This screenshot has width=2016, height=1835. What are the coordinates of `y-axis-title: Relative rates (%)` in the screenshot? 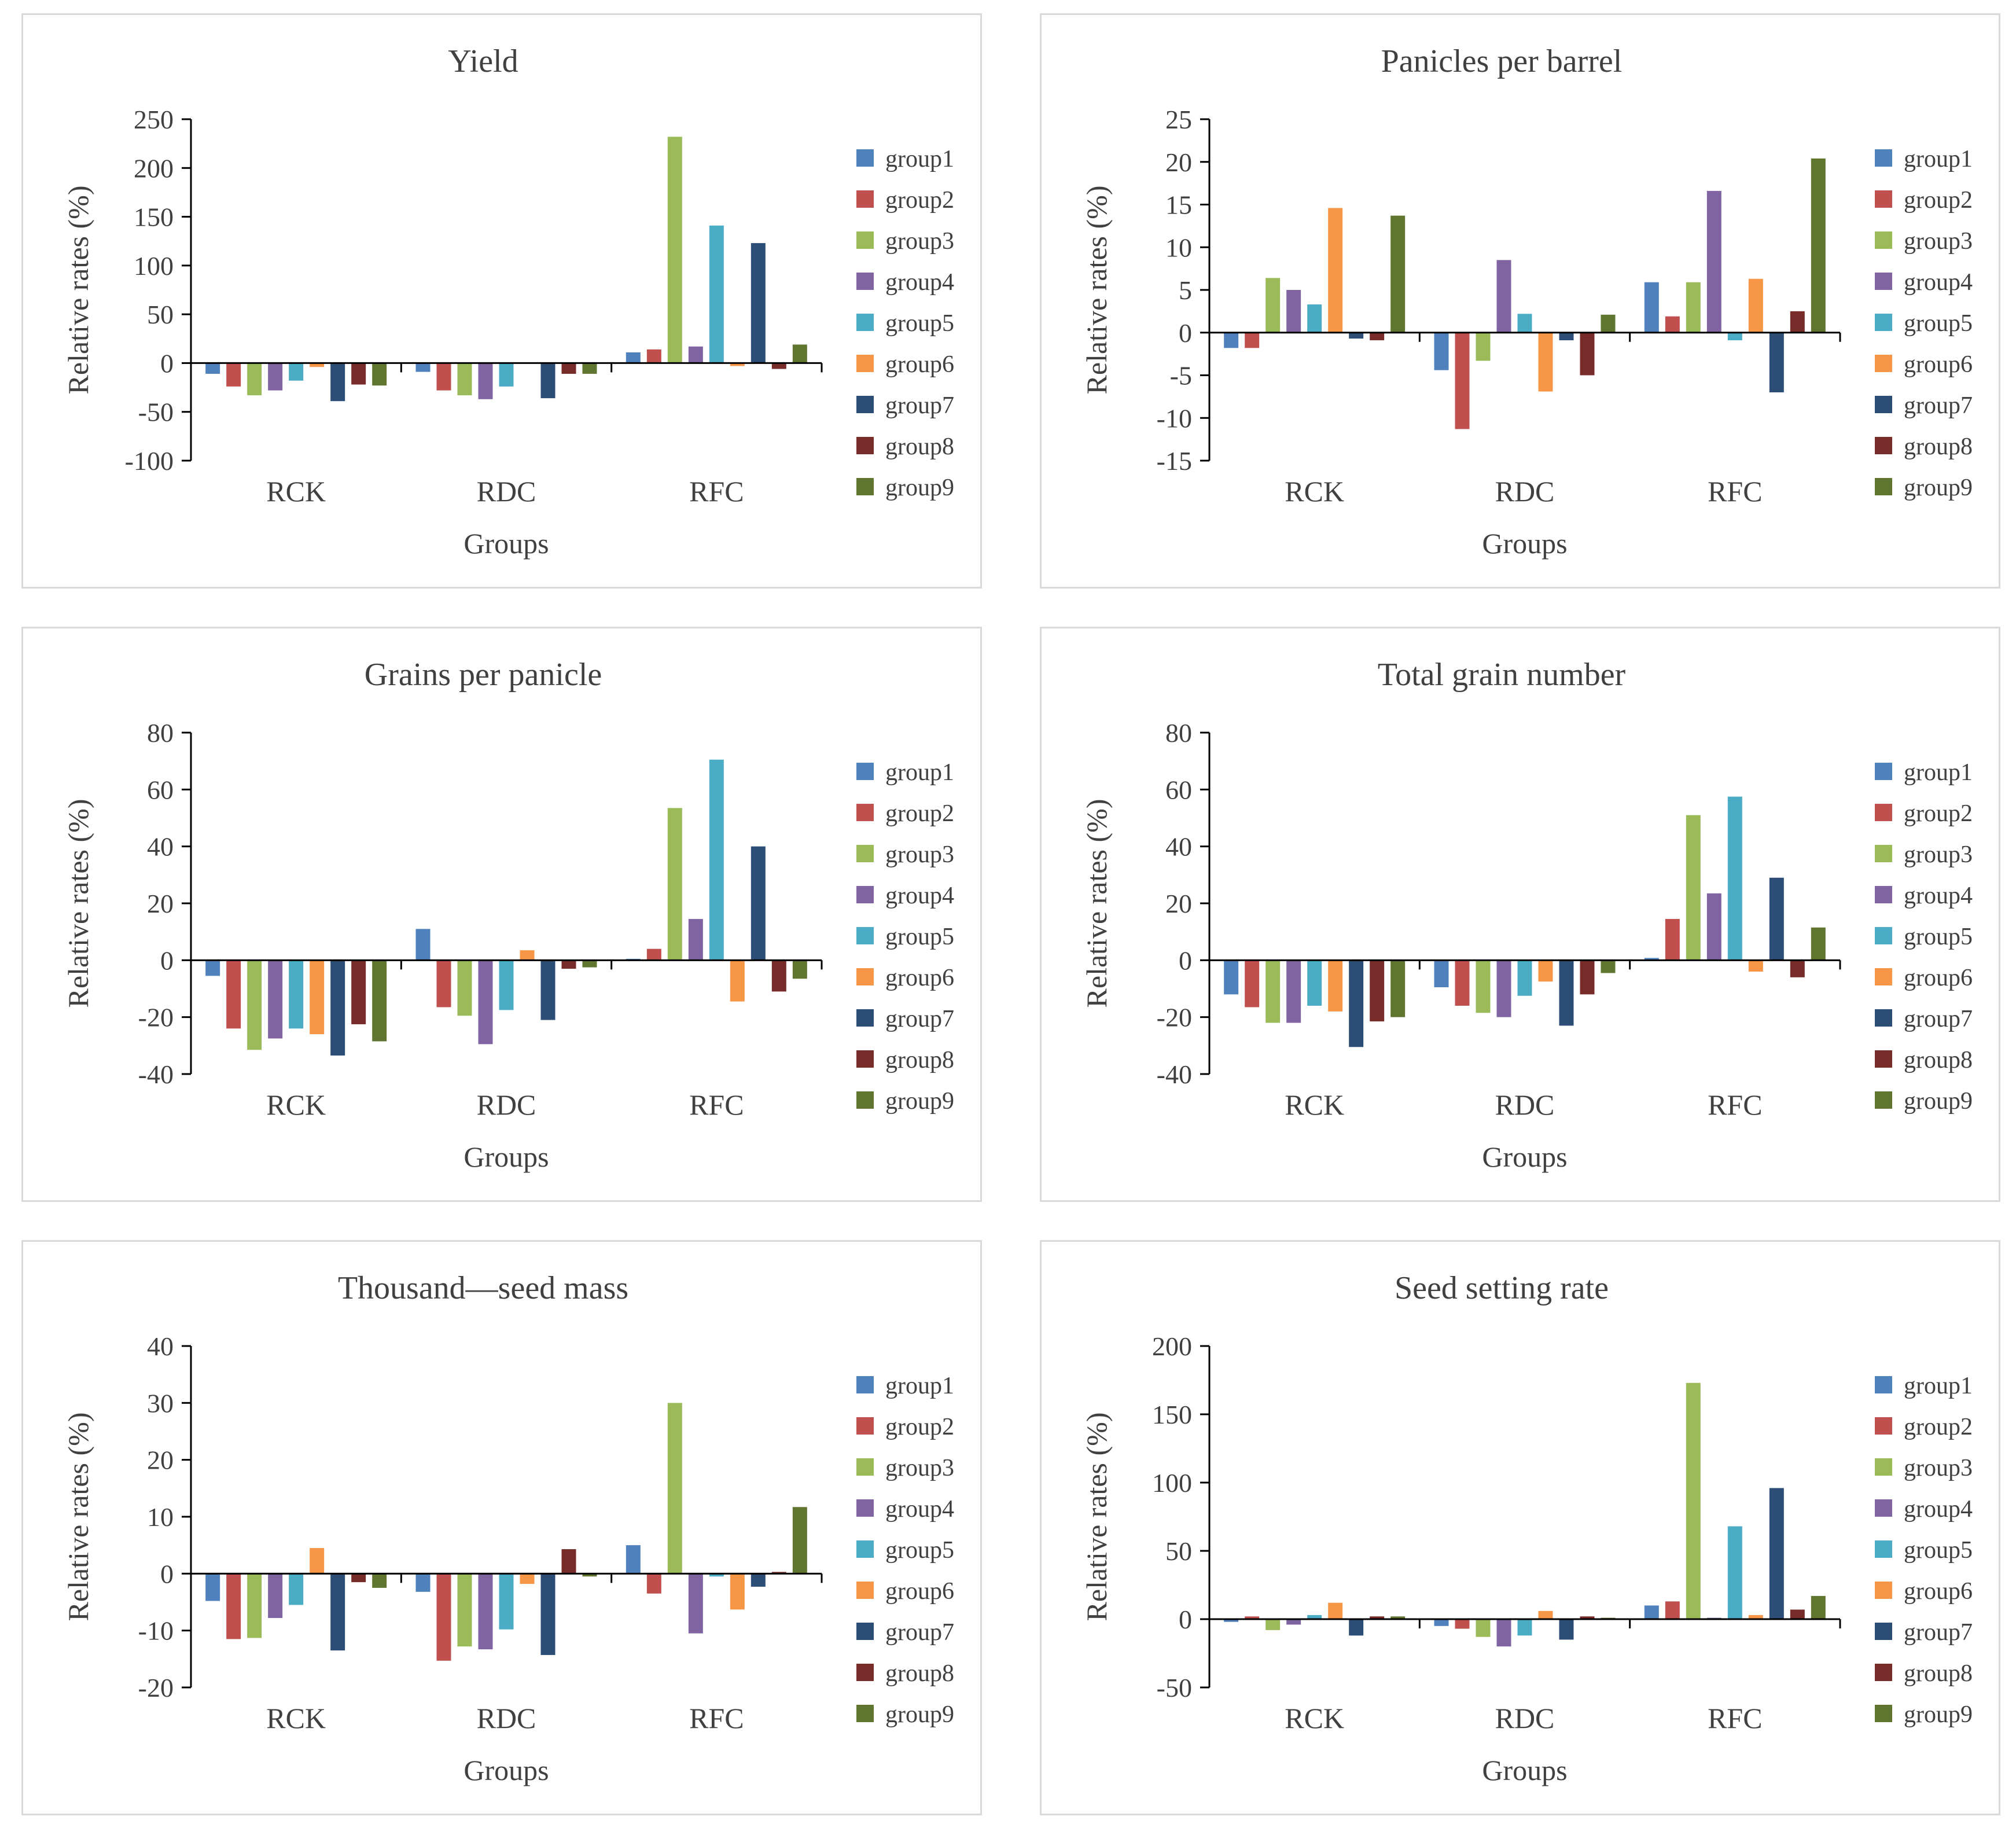 It's located at (78, 904).